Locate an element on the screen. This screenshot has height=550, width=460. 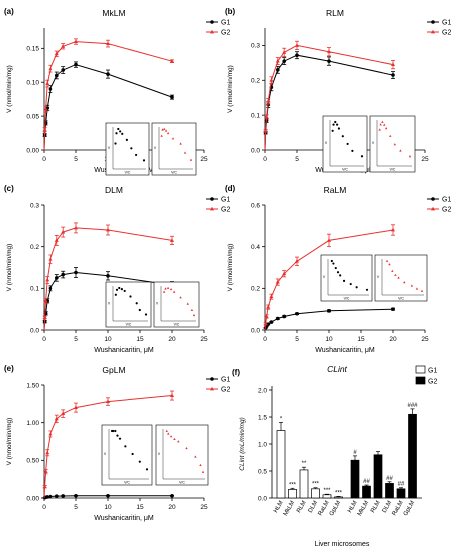
x-tick-label: 20 is located at coordinates (172, 339).